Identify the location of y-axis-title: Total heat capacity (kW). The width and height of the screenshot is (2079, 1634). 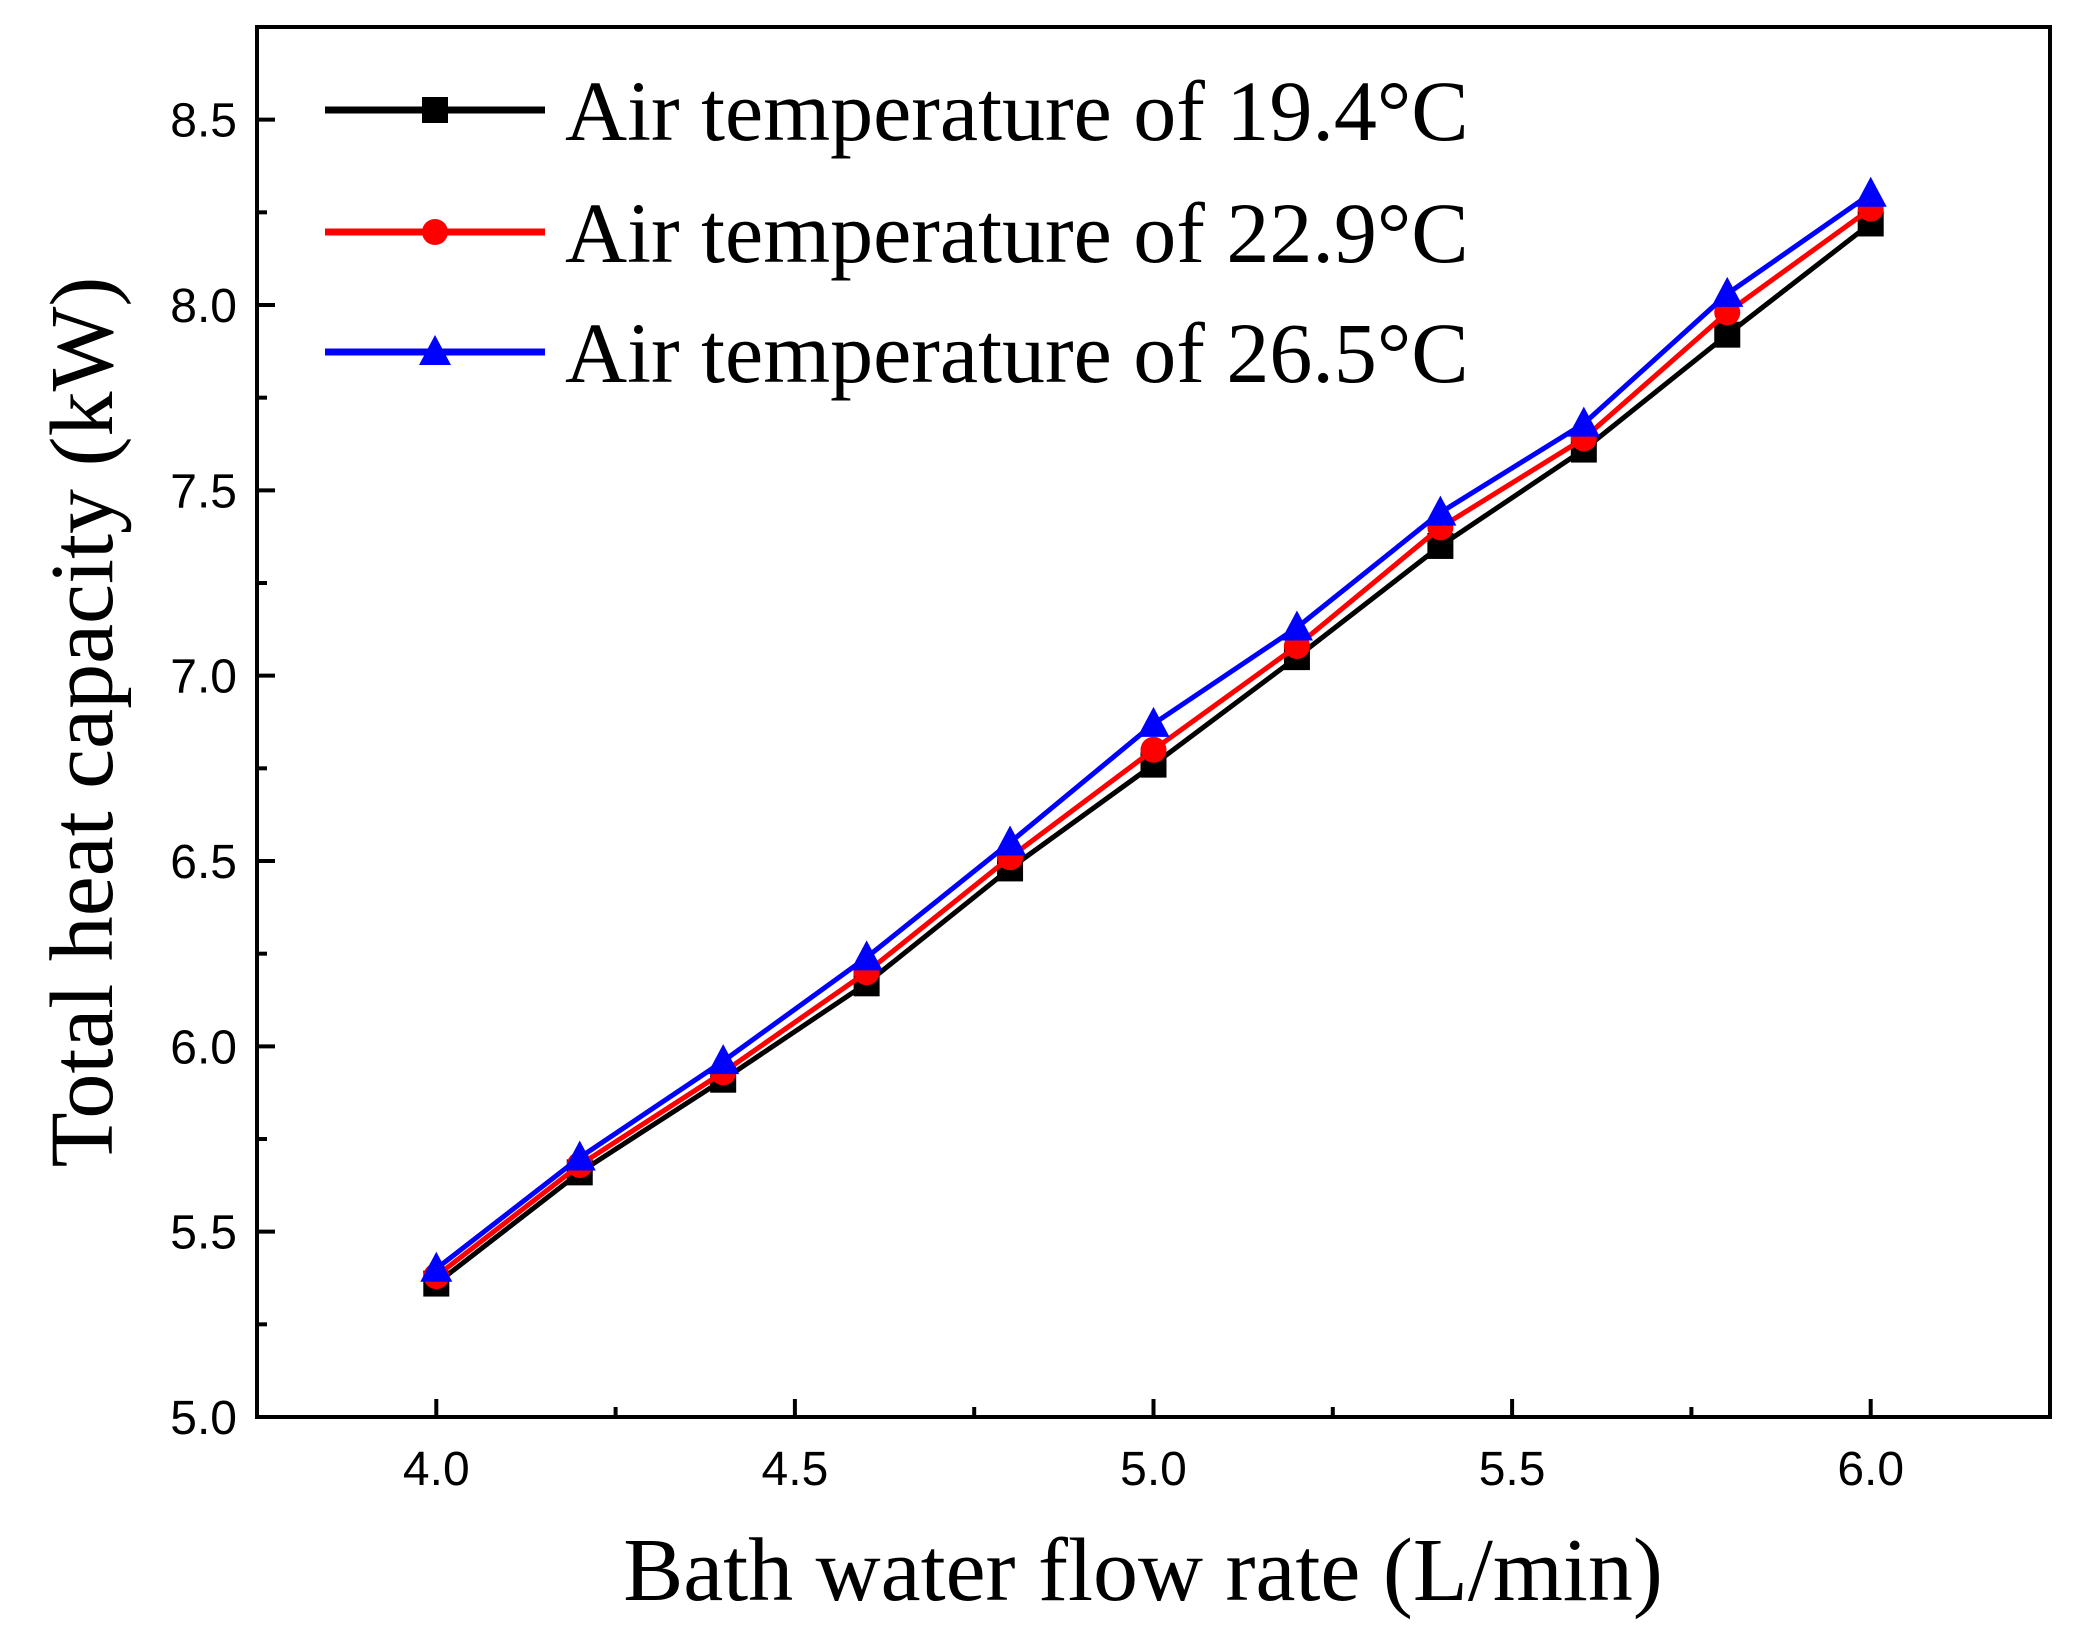
(82, 722).